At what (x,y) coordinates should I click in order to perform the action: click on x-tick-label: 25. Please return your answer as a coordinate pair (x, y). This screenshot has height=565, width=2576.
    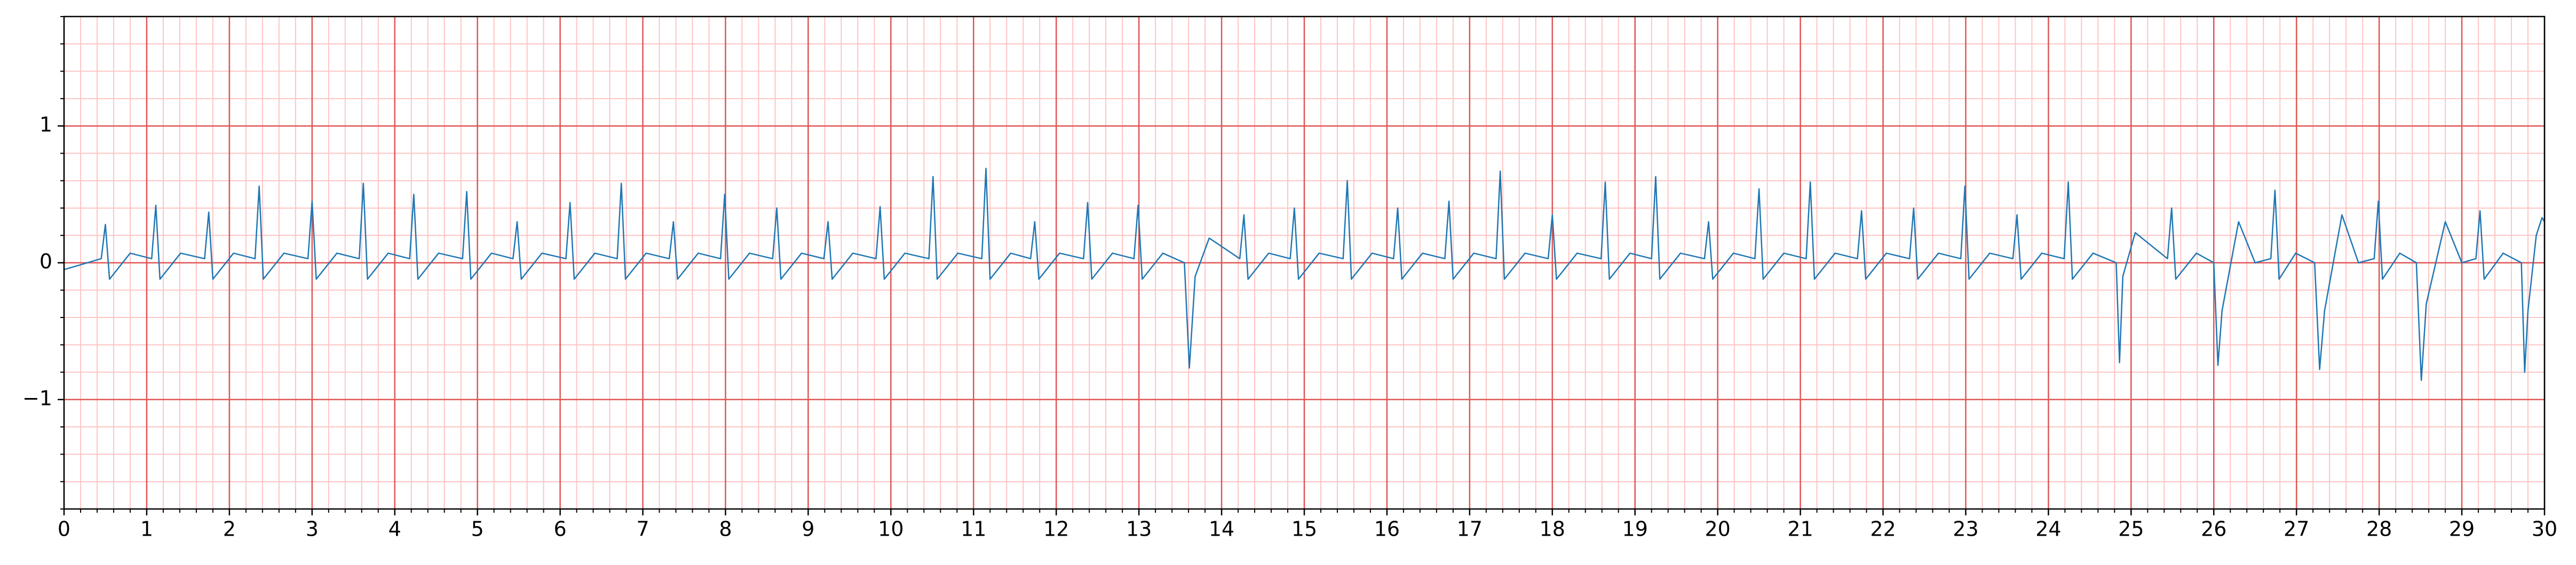
    Looking at the image, I should click on (2131, 529).